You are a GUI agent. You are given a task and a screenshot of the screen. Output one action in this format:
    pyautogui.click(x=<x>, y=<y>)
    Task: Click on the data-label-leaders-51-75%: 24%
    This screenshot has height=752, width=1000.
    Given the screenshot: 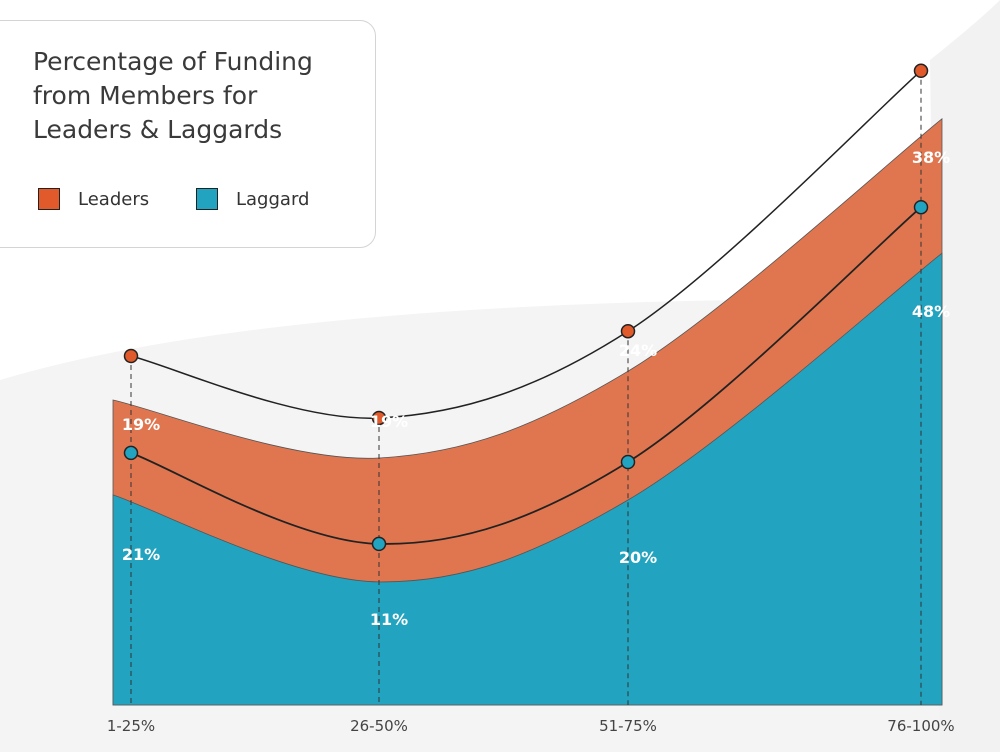 What is the action you would take?
    pyautogui.click(x=638, y=350)
    